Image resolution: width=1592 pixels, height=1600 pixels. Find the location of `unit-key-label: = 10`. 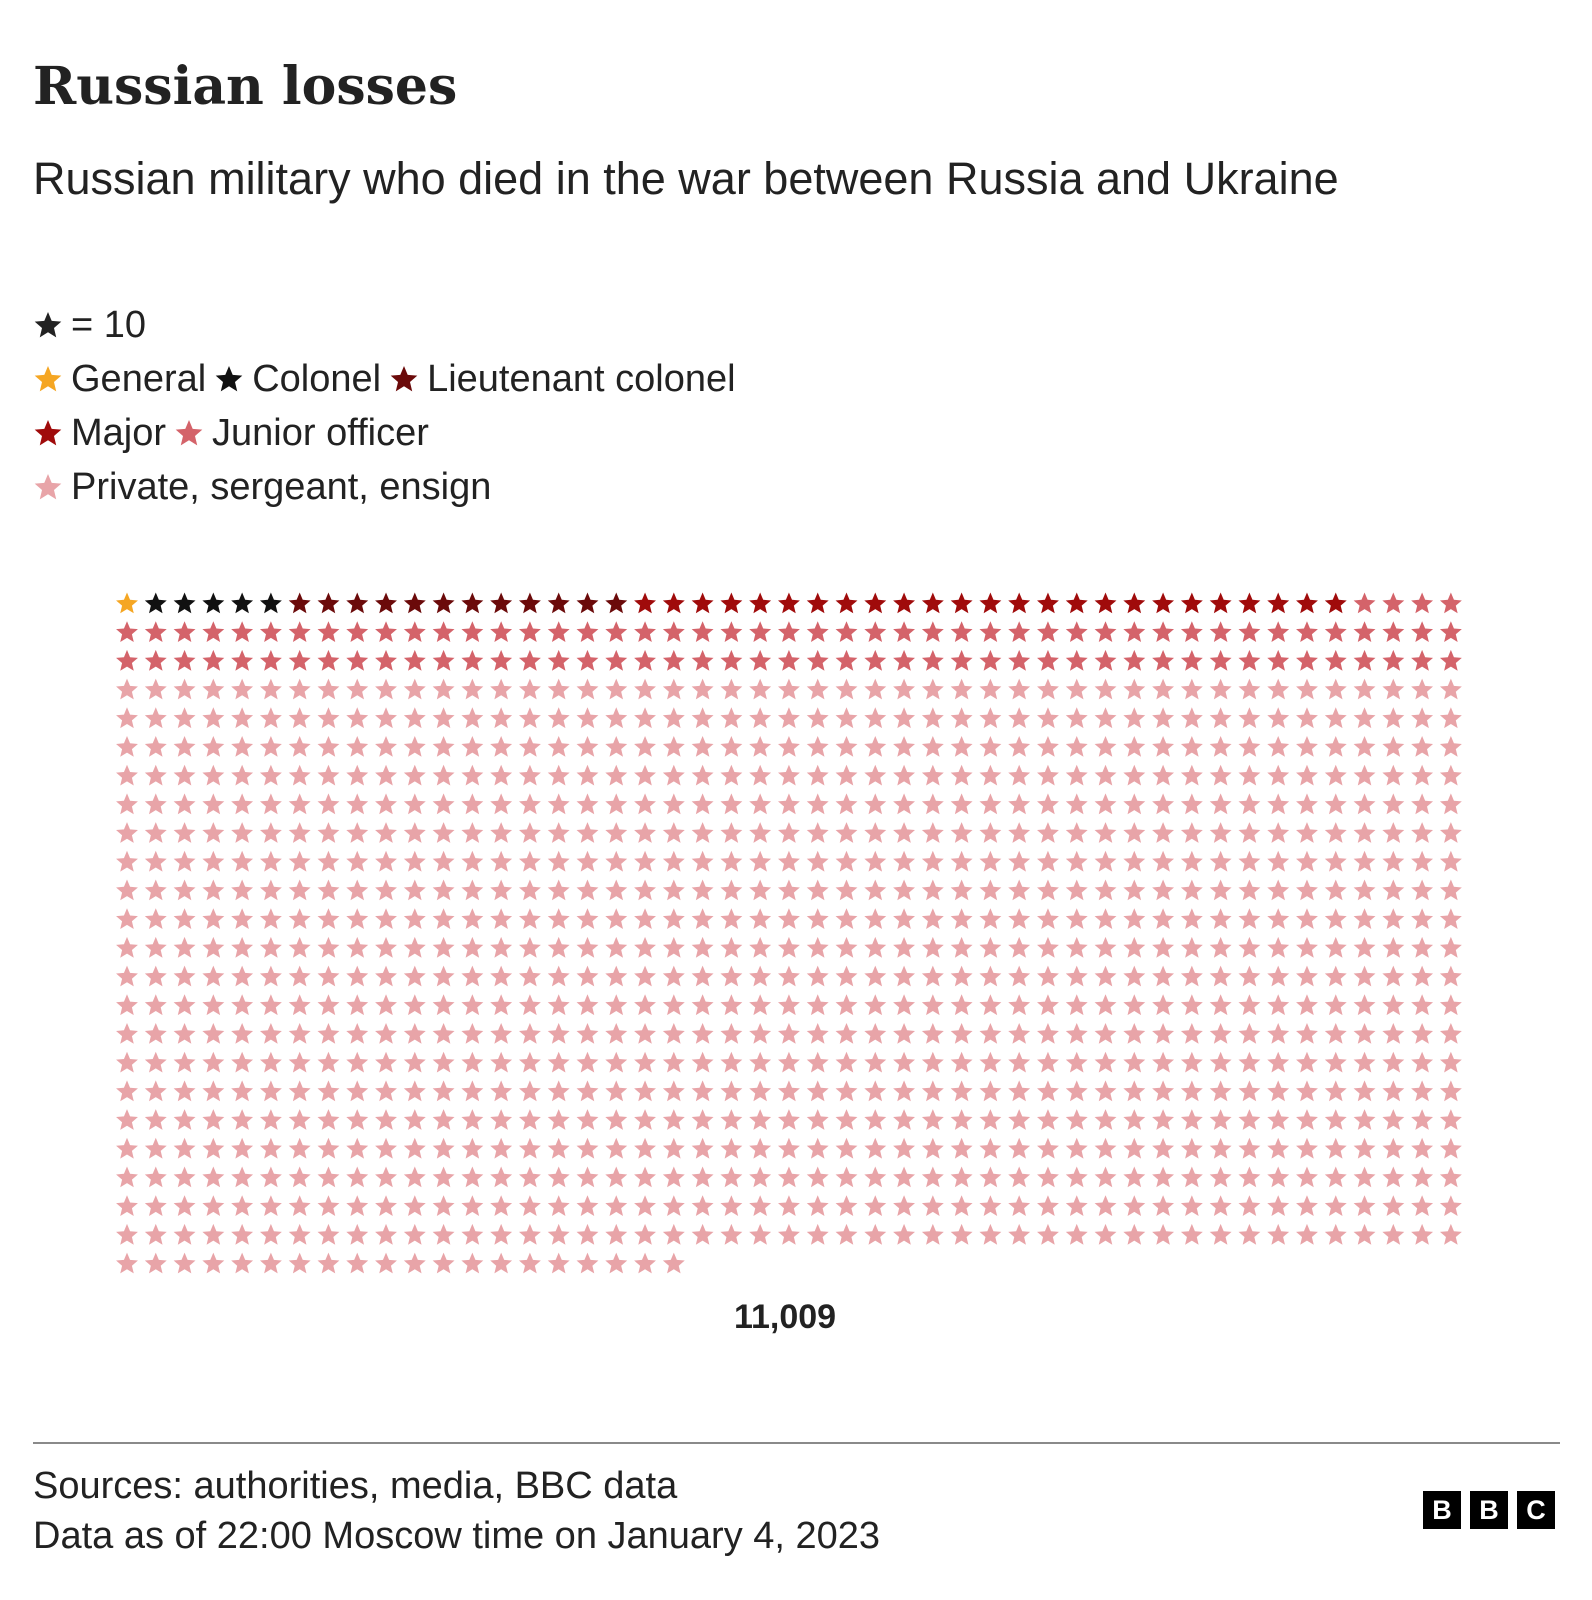

unit-key-label: = 10 is located at coordinates (109, 324).